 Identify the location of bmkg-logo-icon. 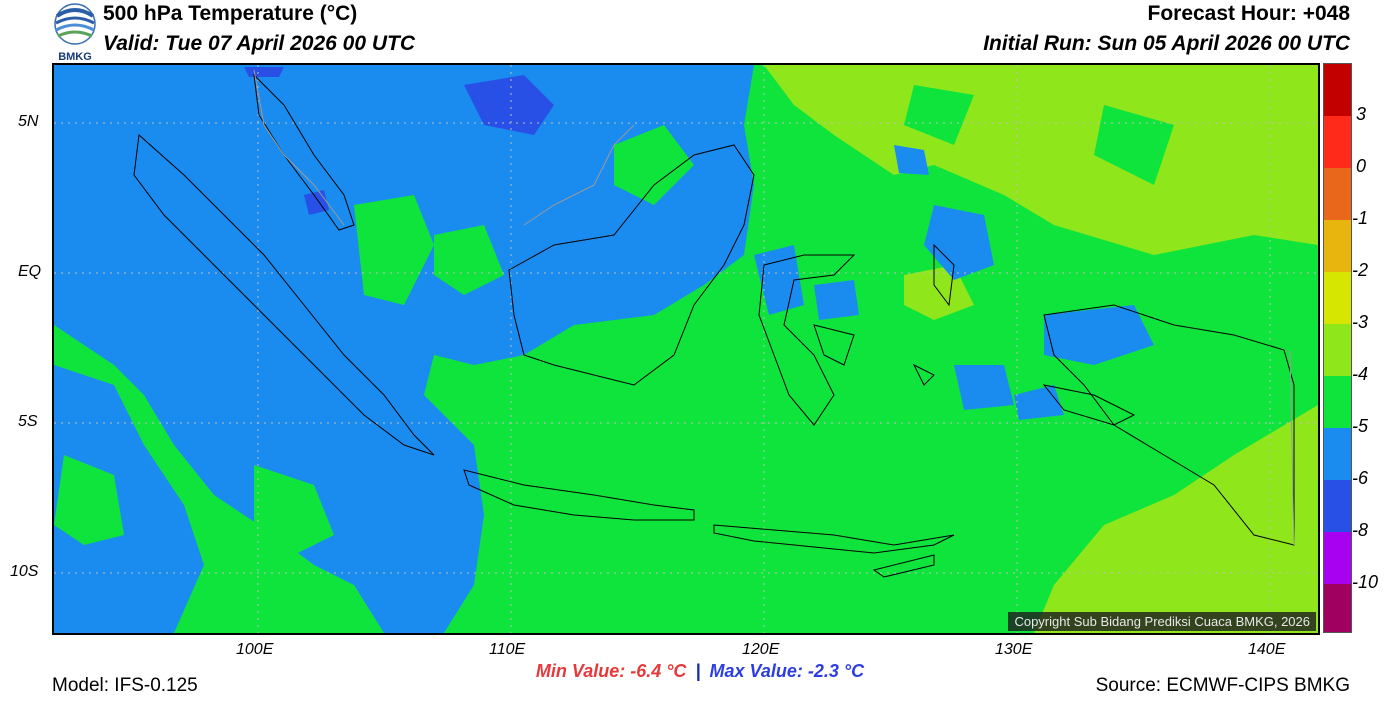
(75, 24).